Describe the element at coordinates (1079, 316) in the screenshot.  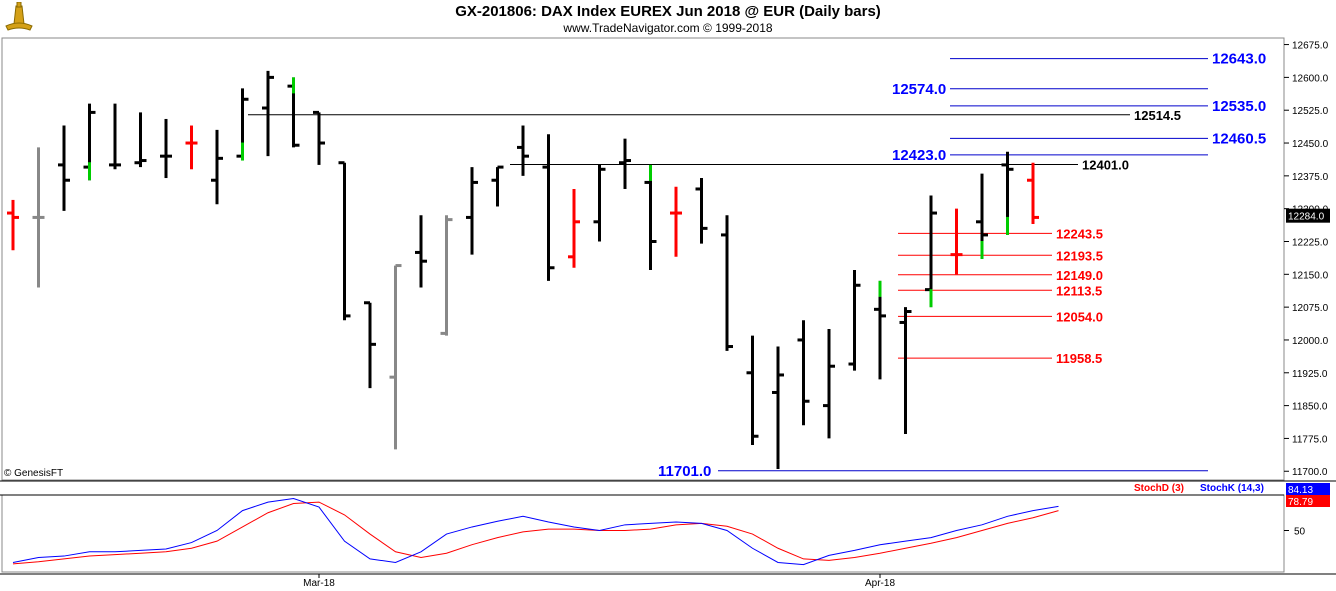
I see `level-label: 12054.0` at that location.